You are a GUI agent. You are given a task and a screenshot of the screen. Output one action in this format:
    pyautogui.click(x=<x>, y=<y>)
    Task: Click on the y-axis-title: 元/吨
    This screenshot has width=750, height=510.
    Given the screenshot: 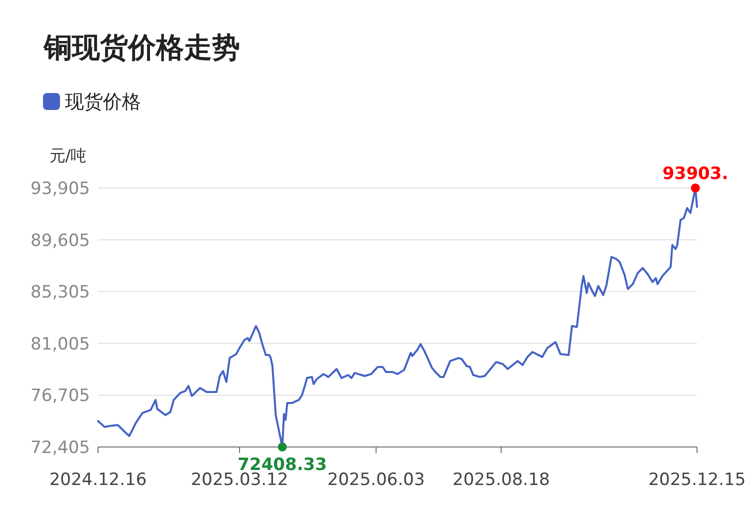 What is the action you would take?
    pyautogui.click(x=68, y=155)
    